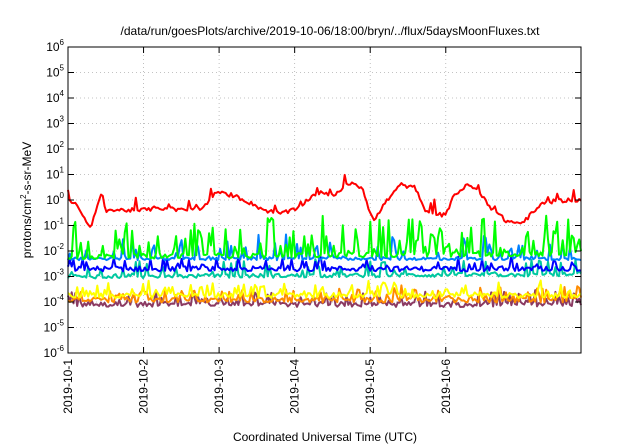 The image size is (640, 448). What do you see at coordinates (54, 301) in the screenshot?
I see `y-tick-label: 10⁻⁴` at bounding box center [54, 301].